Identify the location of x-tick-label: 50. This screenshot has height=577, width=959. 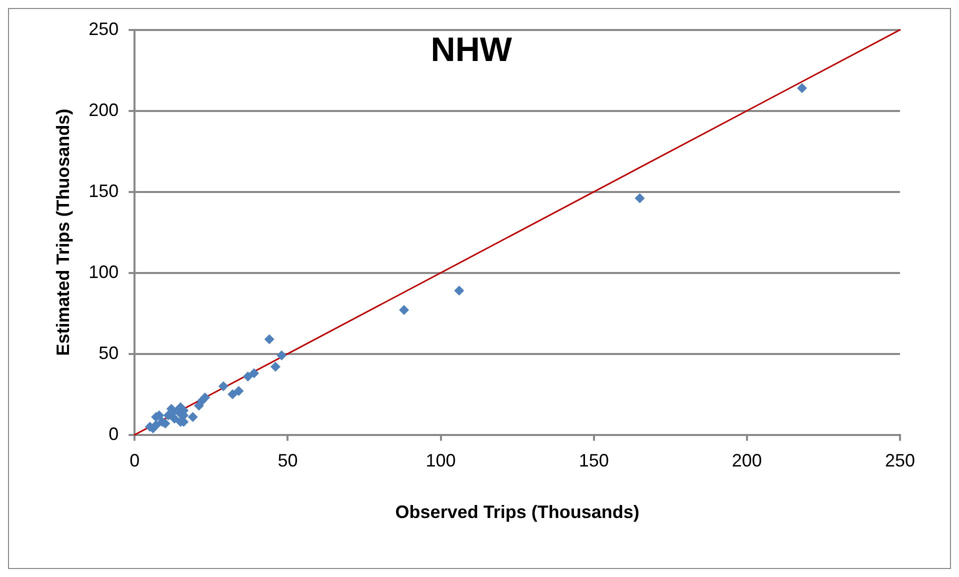
(288, 460).